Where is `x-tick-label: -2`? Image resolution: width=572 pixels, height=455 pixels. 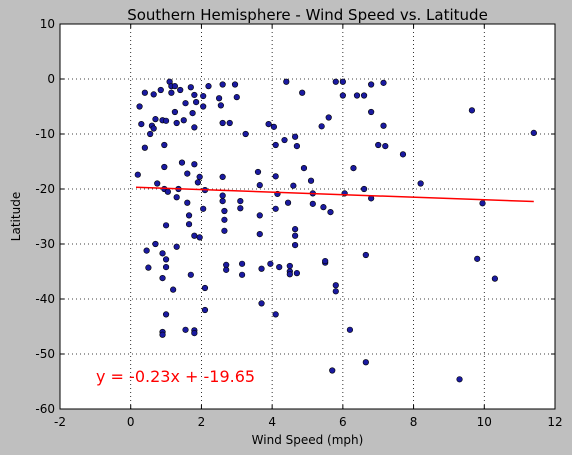 x-tick-label: -2 is located at coordinates (60, 422).